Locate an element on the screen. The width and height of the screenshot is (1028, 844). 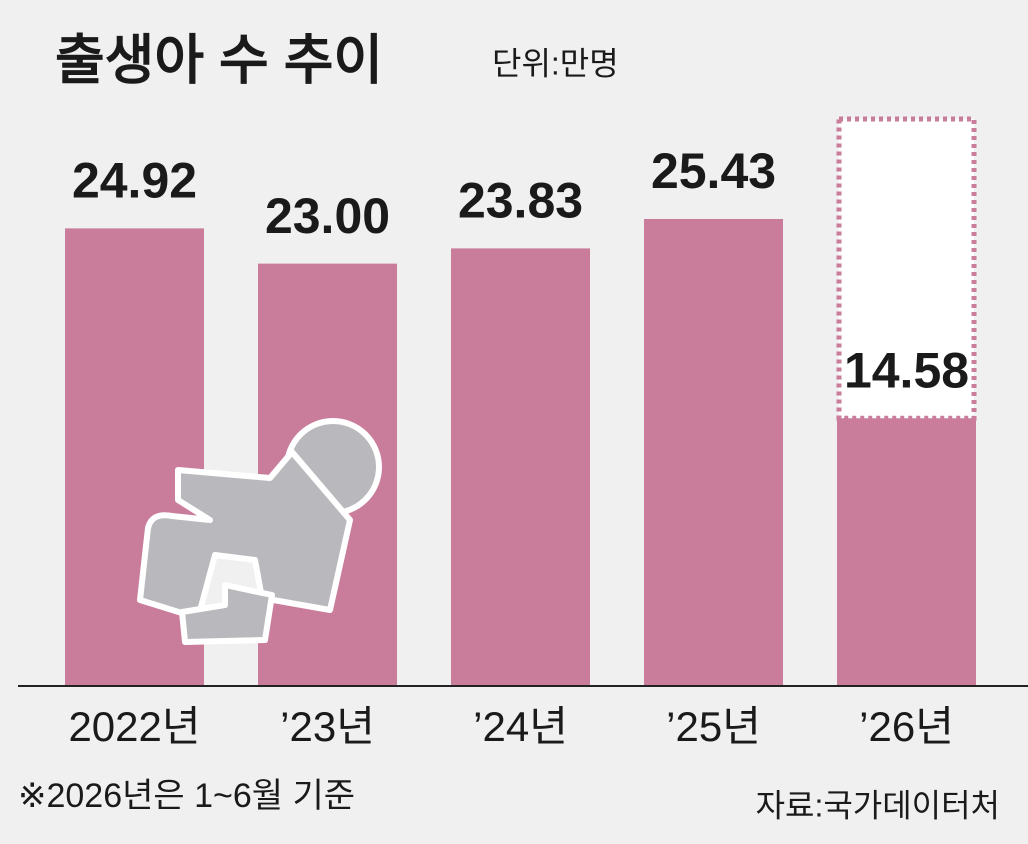
chart-subtitle: 단위:만명 is located at coordinates (555, 63).